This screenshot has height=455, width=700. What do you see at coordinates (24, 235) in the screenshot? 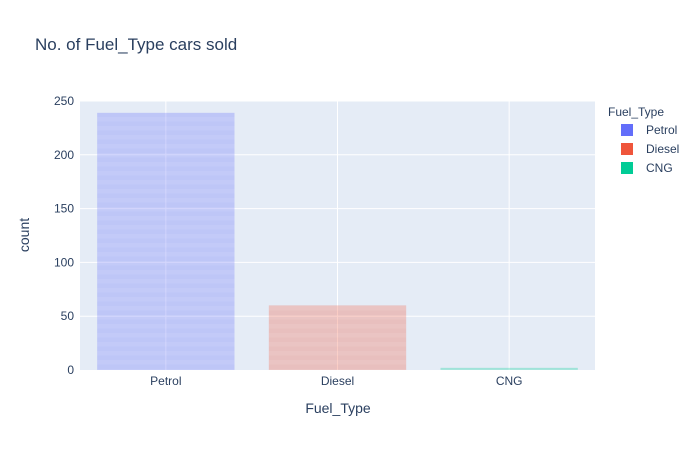
I see `y-axis-title: count` at bounding box center [24, 235].